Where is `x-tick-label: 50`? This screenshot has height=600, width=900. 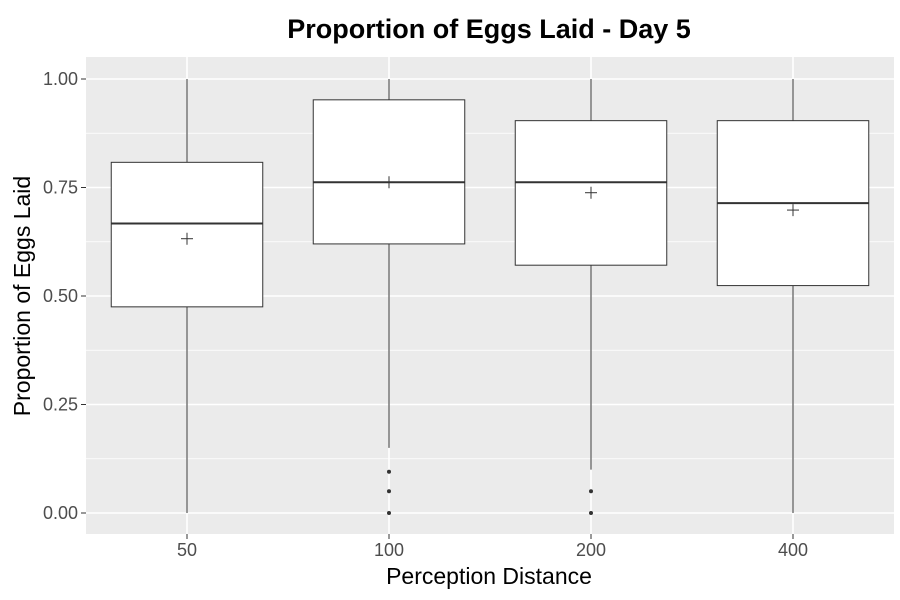 x-tick-label: 50 is located at coordinates (187, 550).